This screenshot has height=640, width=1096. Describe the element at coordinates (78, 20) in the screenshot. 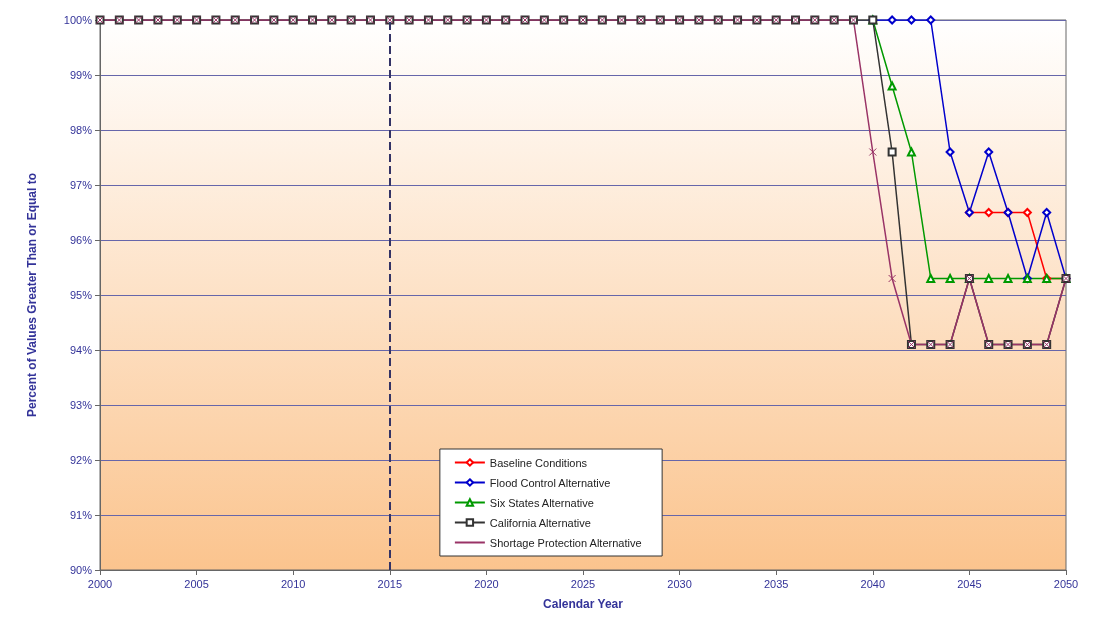

I see `y-tick-label: 100%` at that location.